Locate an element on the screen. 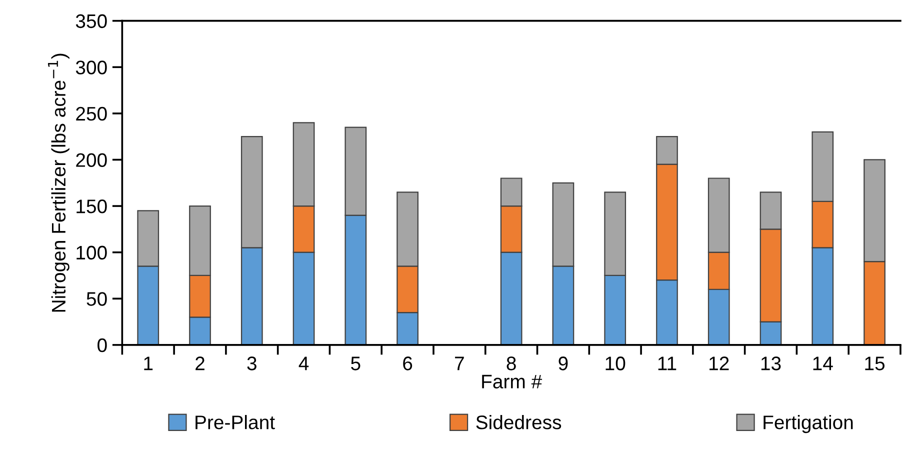 This screenshot has height=463, width=905. x-tick-label: 15 is located at coordinates (875, 363).